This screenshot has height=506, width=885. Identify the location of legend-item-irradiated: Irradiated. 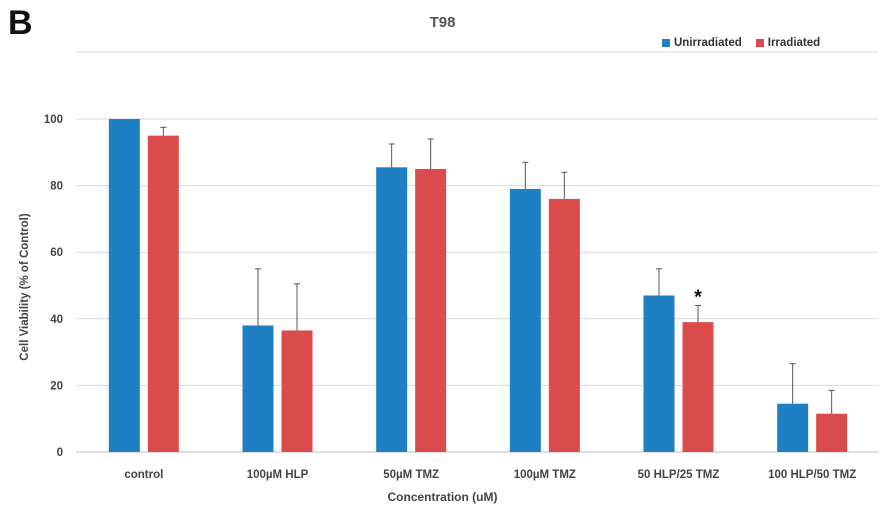
(788, 43).